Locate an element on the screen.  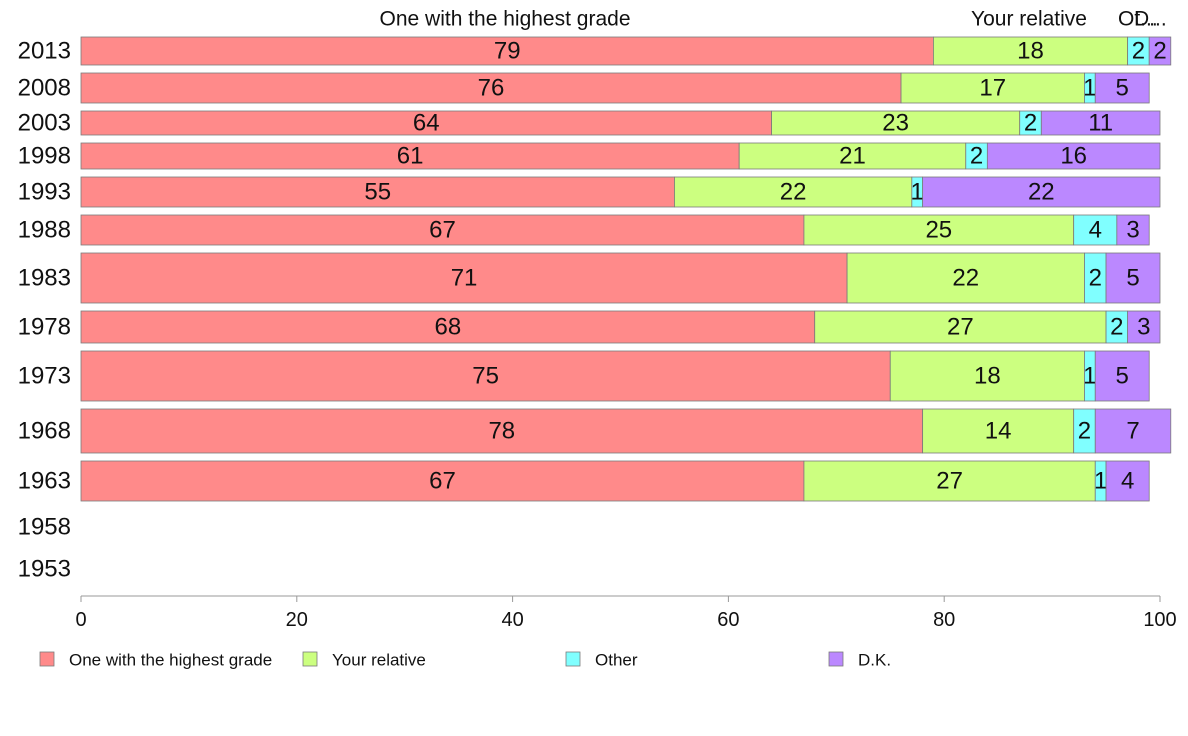
year-label: 1998 is located at coordinates (44, 156).